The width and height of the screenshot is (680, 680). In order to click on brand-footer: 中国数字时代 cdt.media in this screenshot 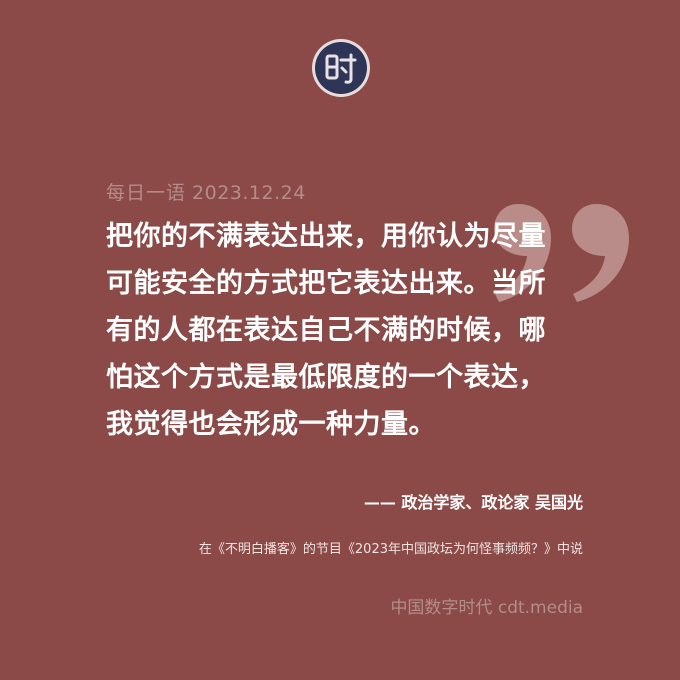, I will do `click(486, 608)`.